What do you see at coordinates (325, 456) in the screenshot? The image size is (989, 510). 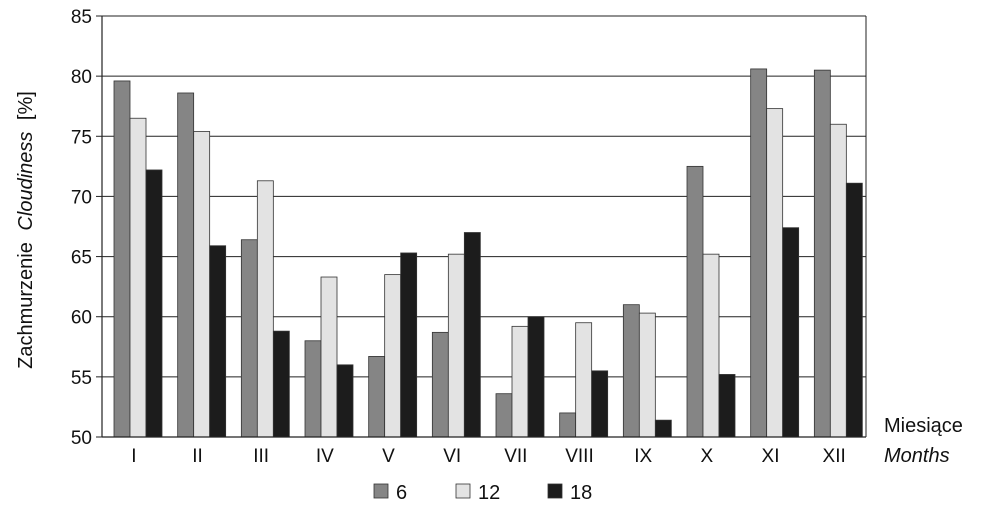 I see `x-tick-label: IV` at bounding box center [325, 456].